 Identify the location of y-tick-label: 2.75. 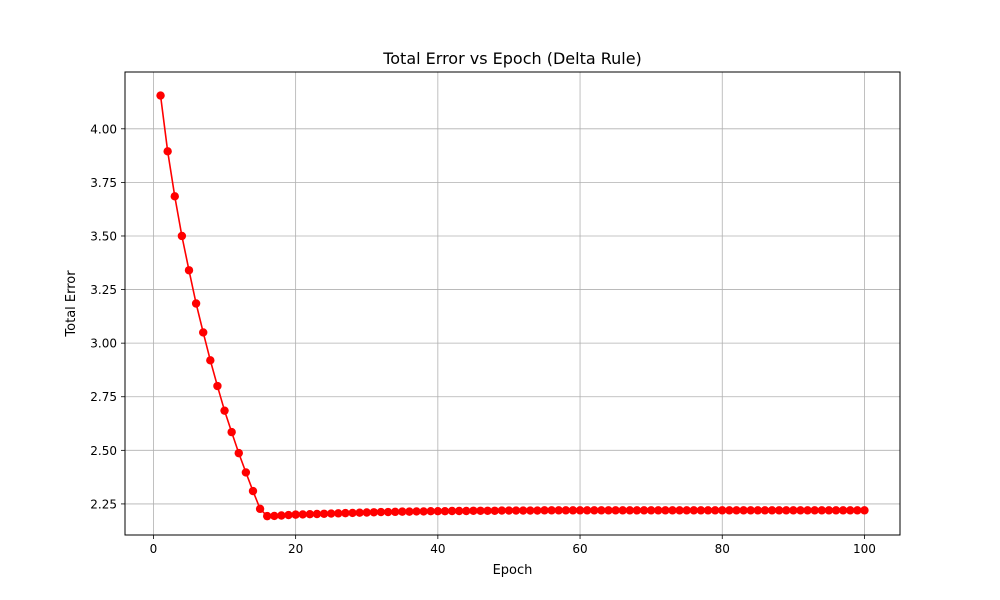
(103, 397).